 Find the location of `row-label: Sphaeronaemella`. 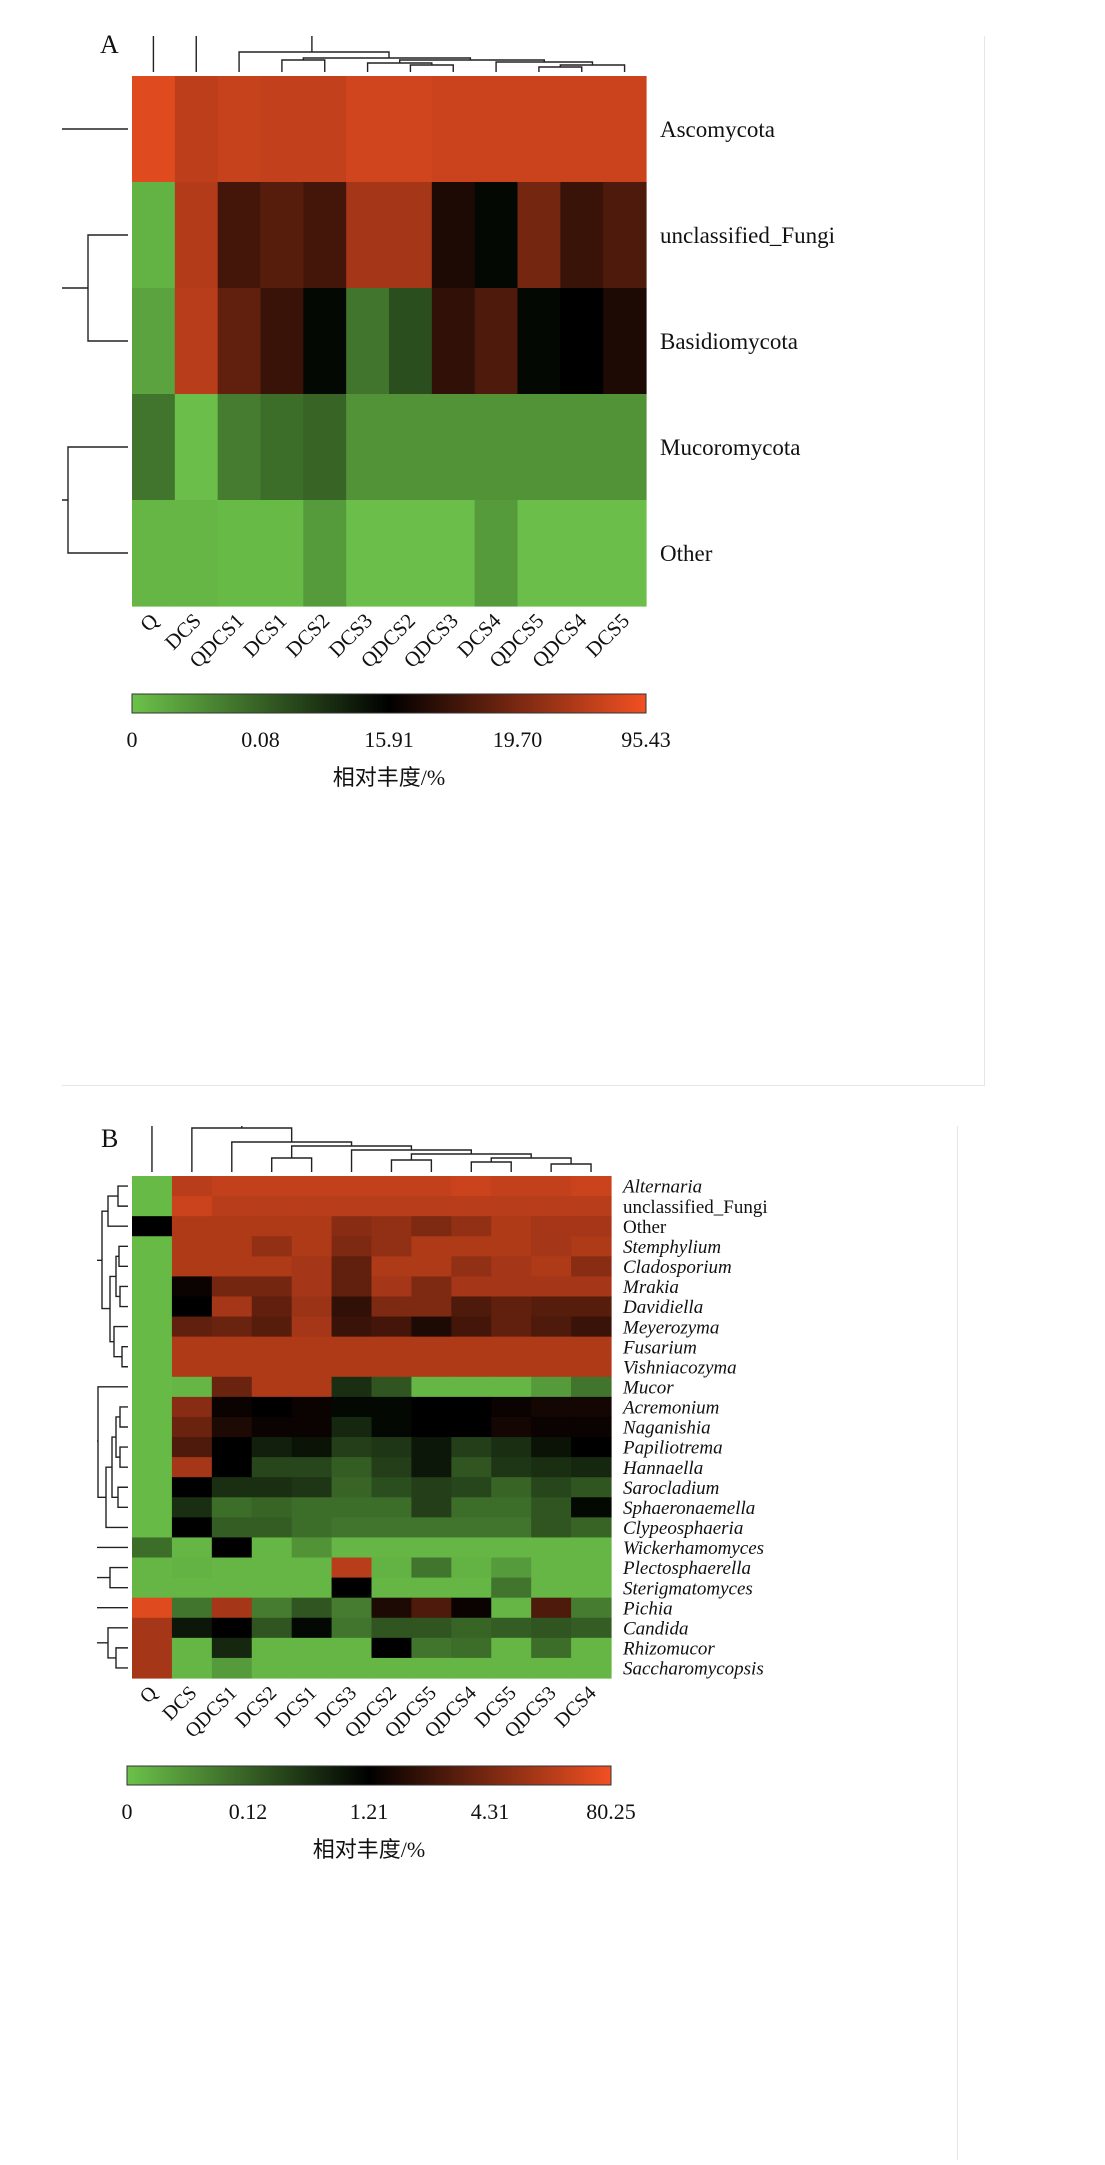

row-label: Sphaeronaemella is located at coordinates (689, 1508).